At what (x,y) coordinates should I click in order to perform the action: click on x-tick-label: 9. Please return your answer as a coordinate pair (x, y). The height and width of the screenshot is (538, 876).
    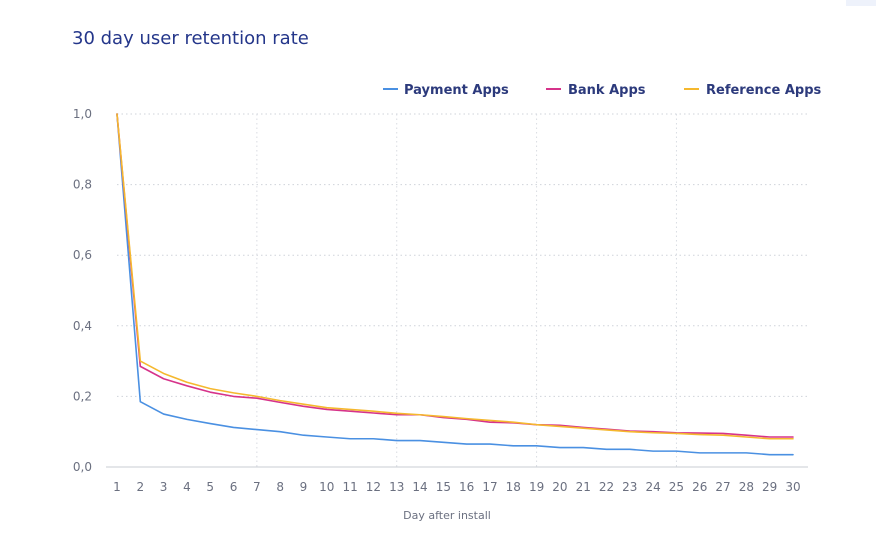
    Looking at the image, I should click on (304, 487).